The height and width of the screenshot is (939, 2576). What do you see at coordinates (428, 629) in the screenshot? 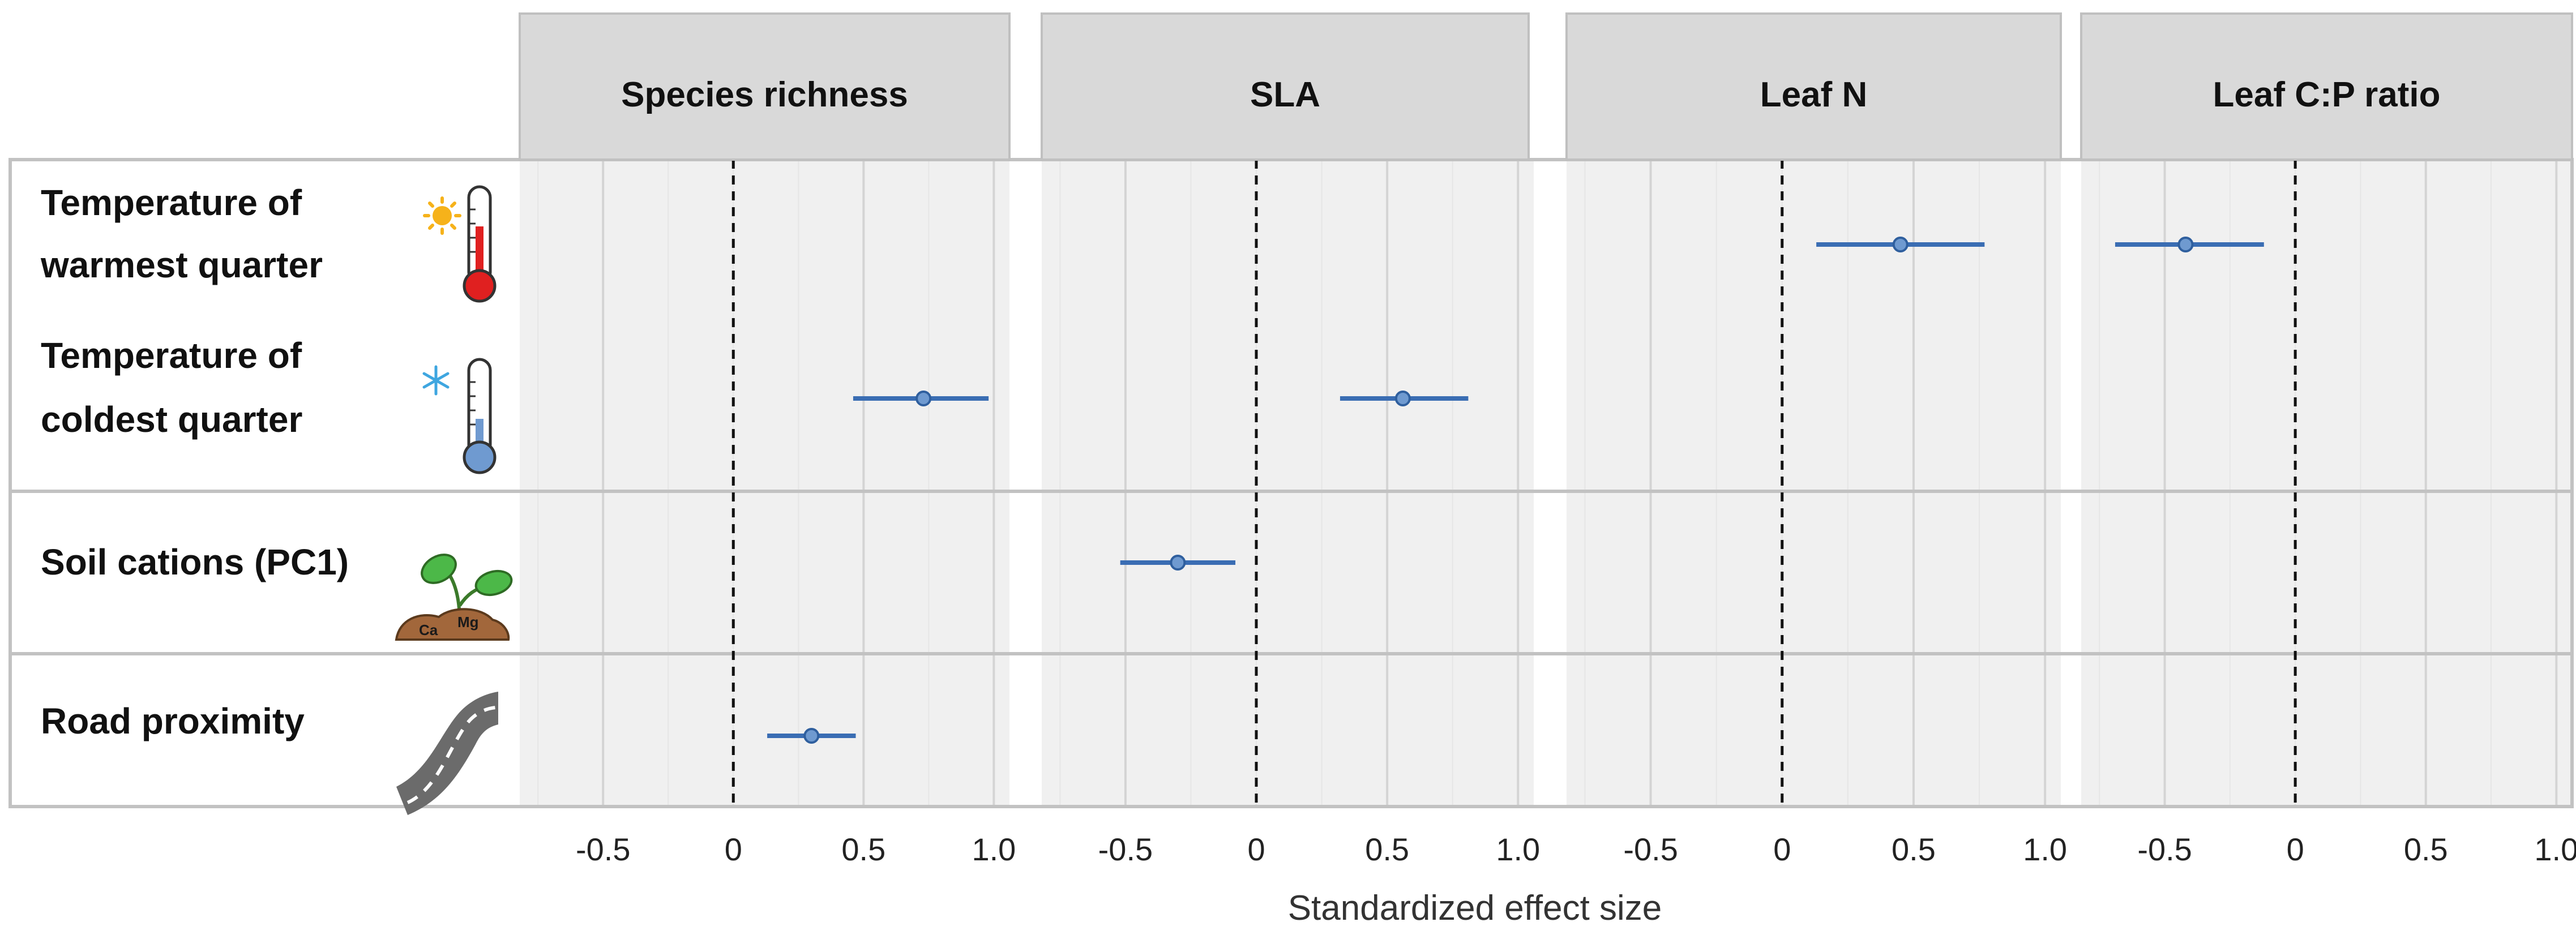
I see `soil-icon-ca: Ca` at bounding box center [428, 629].